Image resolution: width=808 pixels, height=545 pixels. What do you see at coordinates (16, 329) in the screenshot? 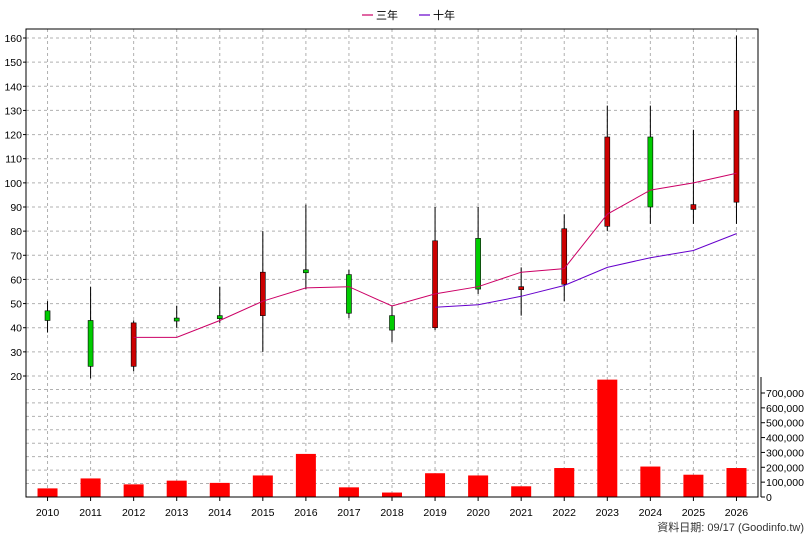
I see `price-tick-label: 40` at bounding box center [16, 329].